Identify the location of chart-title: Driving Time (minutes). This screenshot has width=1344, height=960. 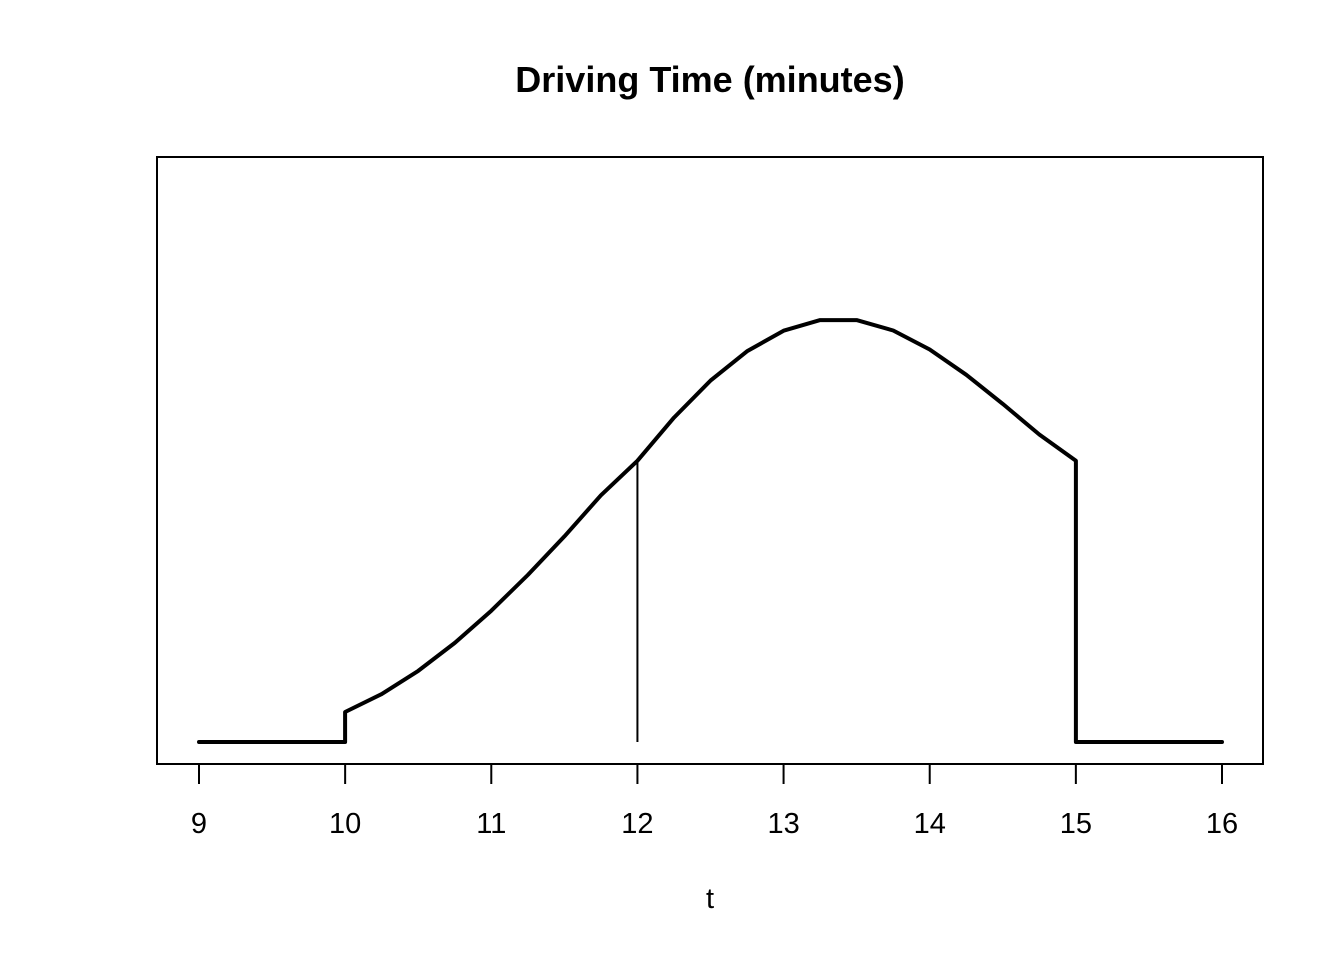
(709, 79).